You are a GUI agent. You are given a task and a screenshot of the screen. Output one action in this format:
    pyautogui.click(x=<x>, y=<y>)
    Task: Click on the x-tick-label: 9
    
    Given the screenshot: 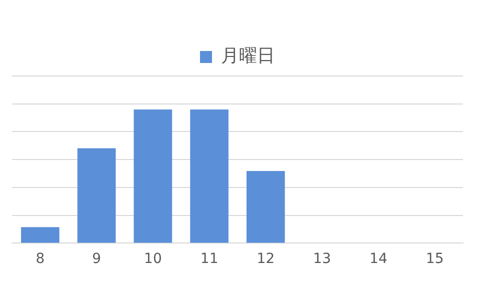 What is the action you would take?
    pyautogui.click(x=97, y=259)
    